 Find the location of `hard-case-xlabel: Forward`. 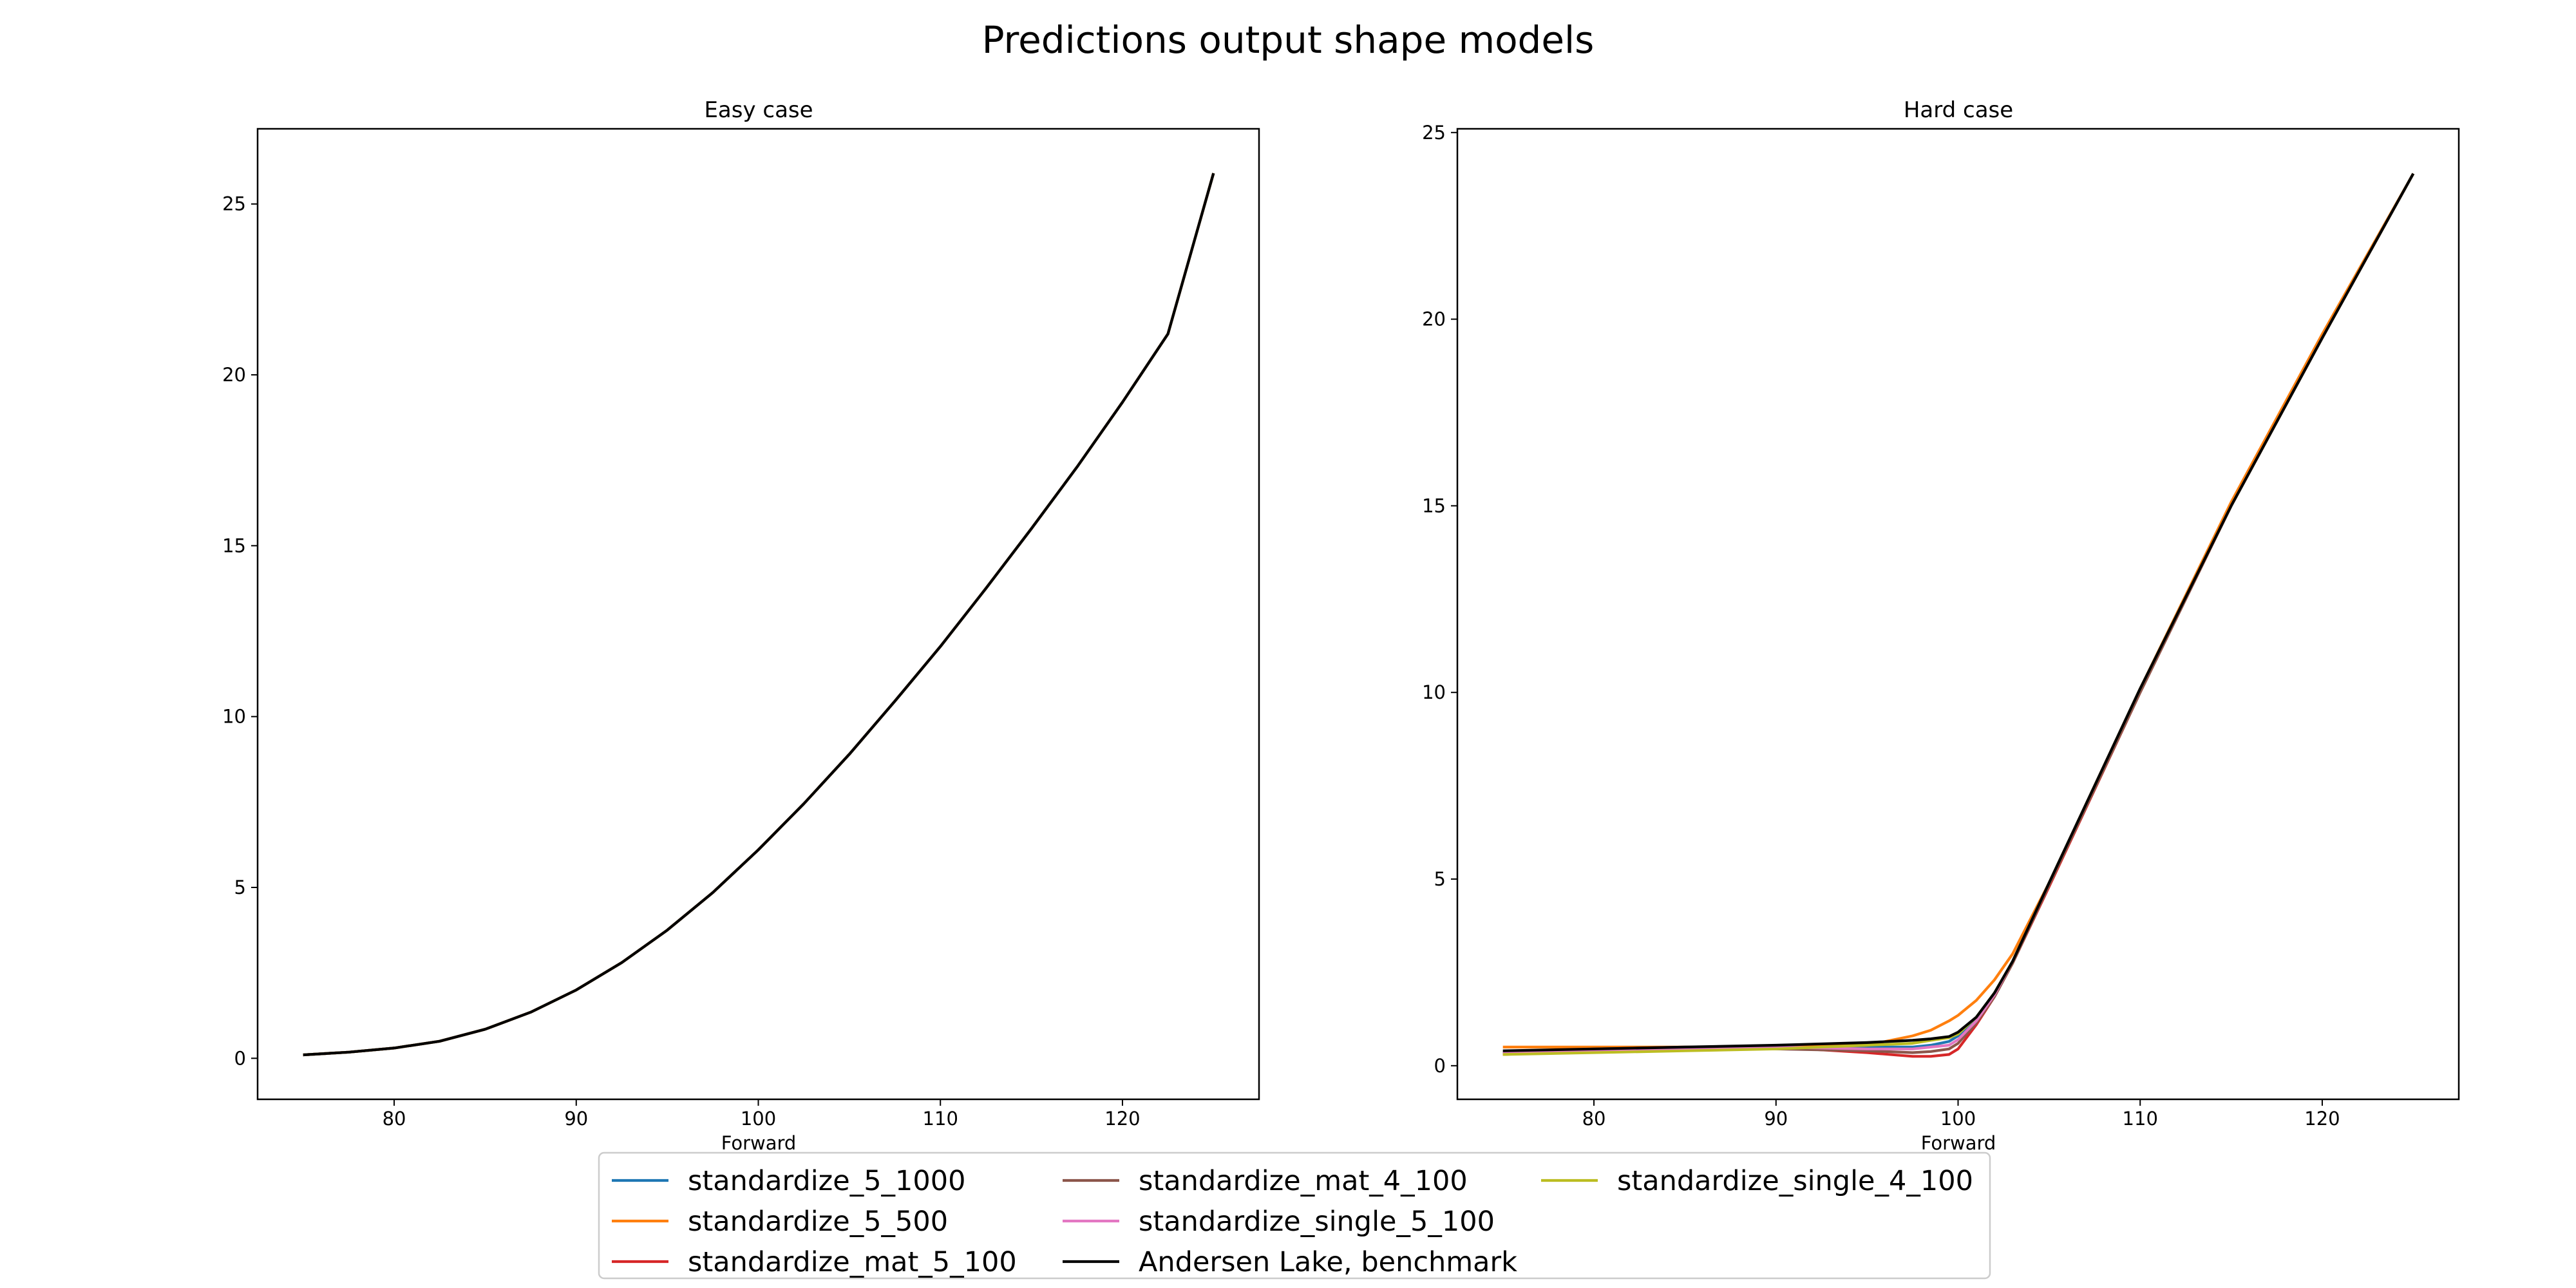

hard-case-xlabel: Forward is located at coordinates (1958, 1143).